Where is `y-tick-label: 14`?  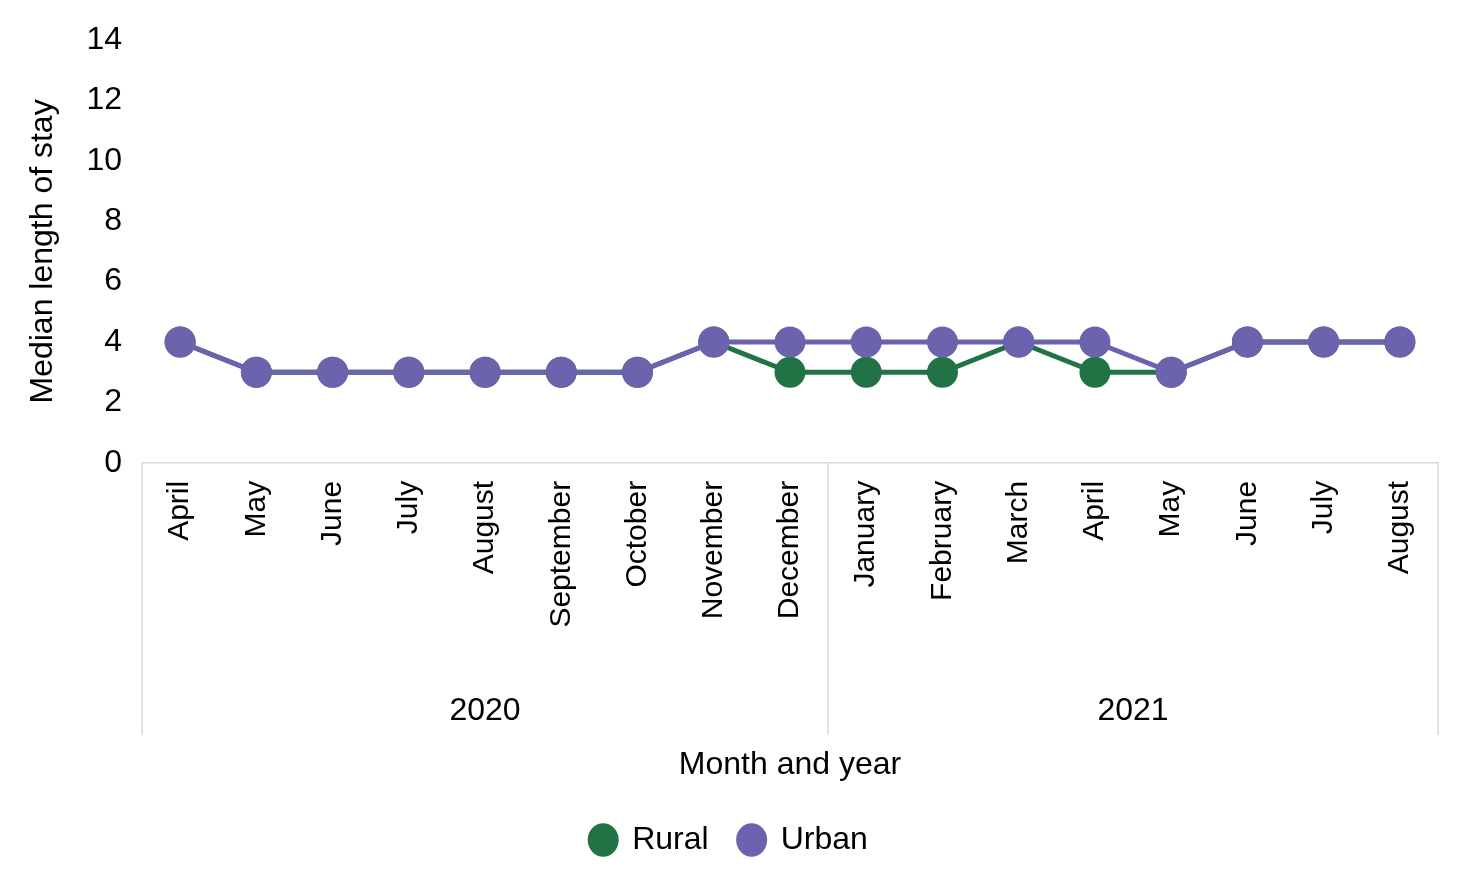
y-tick-label: 14 is located at coordinates (104, 37).